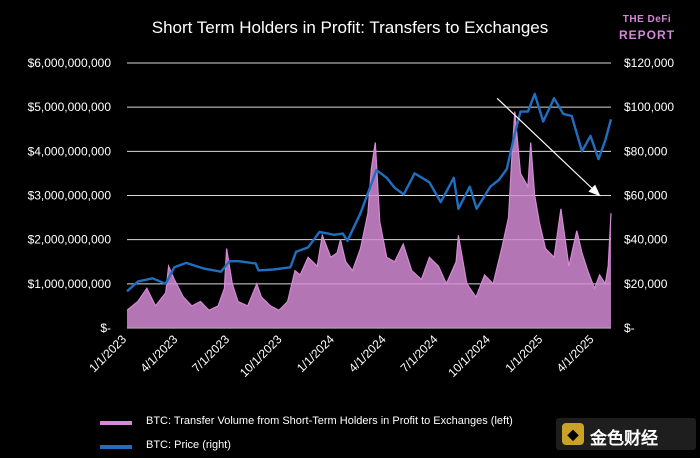 The height and width of the screenshot is (458, 700). I want to click on y-right-tick-label: $60,000, so click(646, 196).